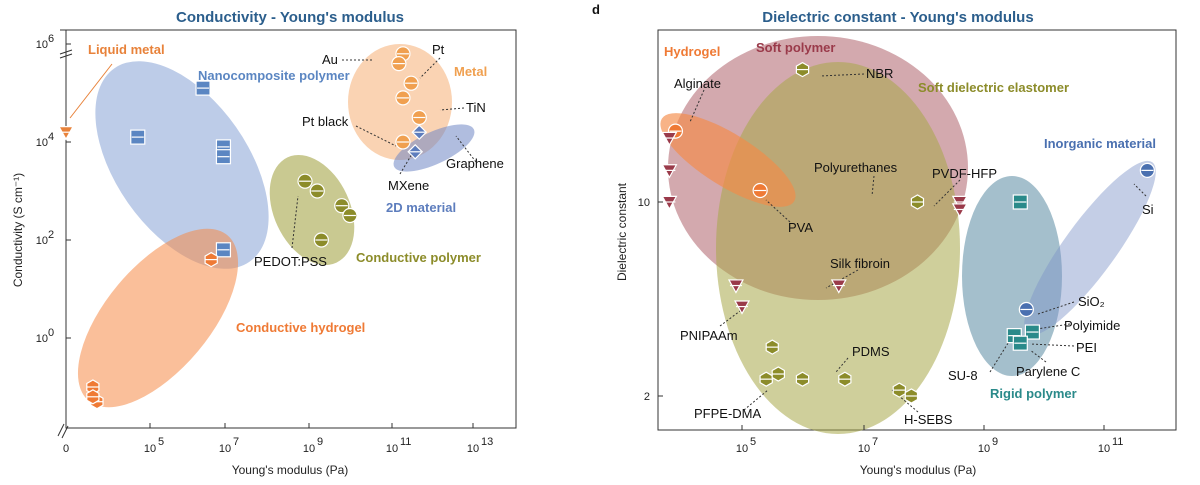 This screenshot has width=1200, height=485. What do you see at coordinates (879, 73) in the screenshot?
I see `annotation-nbr: NBR` at bounding box center [879, 73].